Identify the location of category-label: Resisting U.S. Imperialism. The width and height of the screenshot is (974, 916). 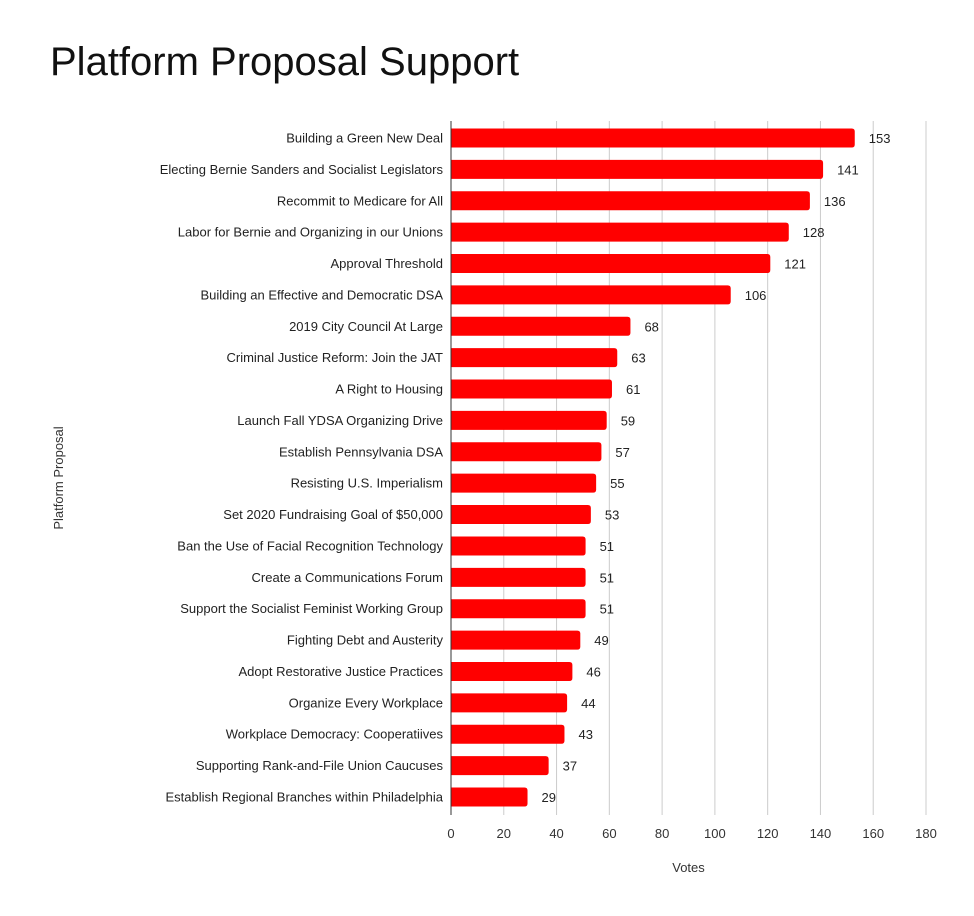
(367, 483).